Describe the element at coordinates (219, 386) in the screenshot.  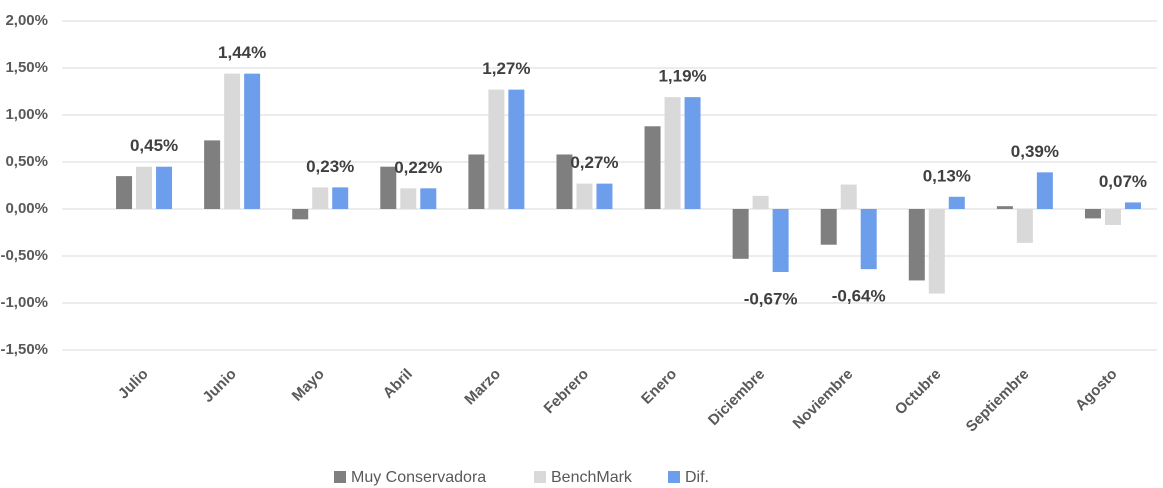
I see `x-tick-label: Junio` at that location.